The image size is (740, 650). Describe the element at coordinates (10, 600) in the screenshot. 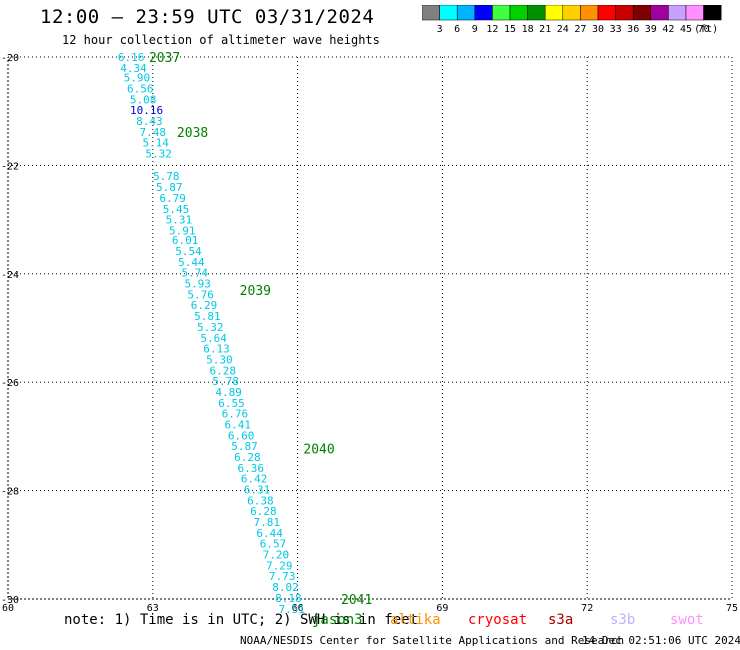

I see `latitude-tick-label: -30` at that location.